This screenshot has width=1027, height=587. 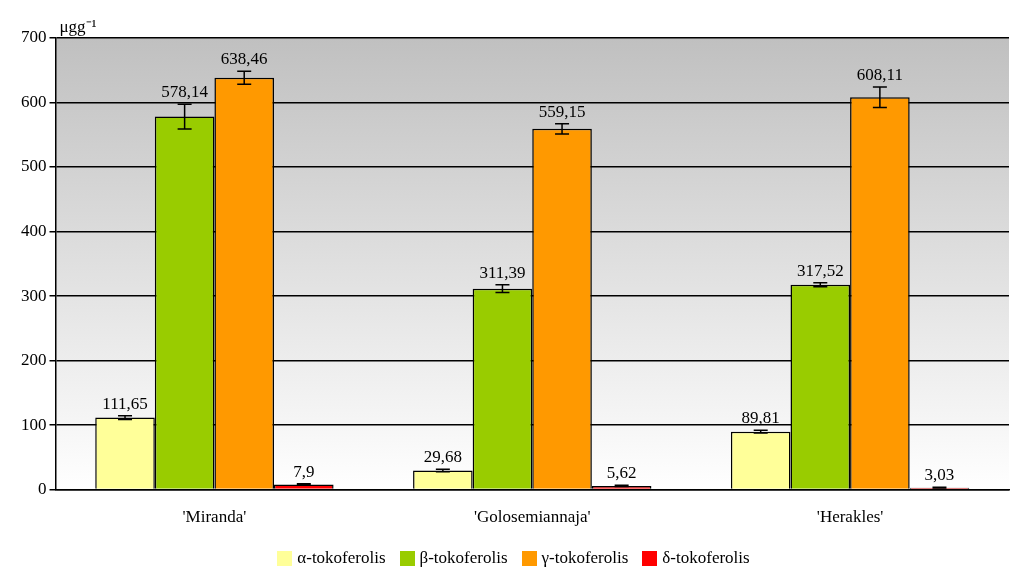 I want to click on y-tick-label: 200, so click(x=34, y=360).